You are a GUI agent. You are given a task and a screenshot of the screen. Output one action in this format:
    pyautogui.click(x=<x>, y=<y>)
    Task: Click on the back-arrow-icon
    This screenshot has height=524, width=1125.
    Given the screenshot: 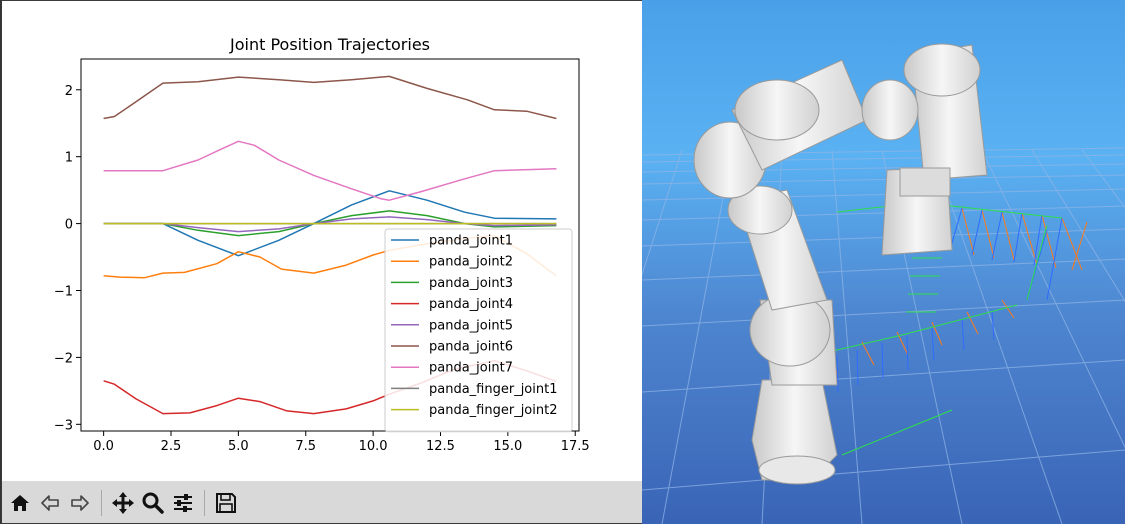 What is the action you would take?
    pyautogui.click(x=50, y=502)
    